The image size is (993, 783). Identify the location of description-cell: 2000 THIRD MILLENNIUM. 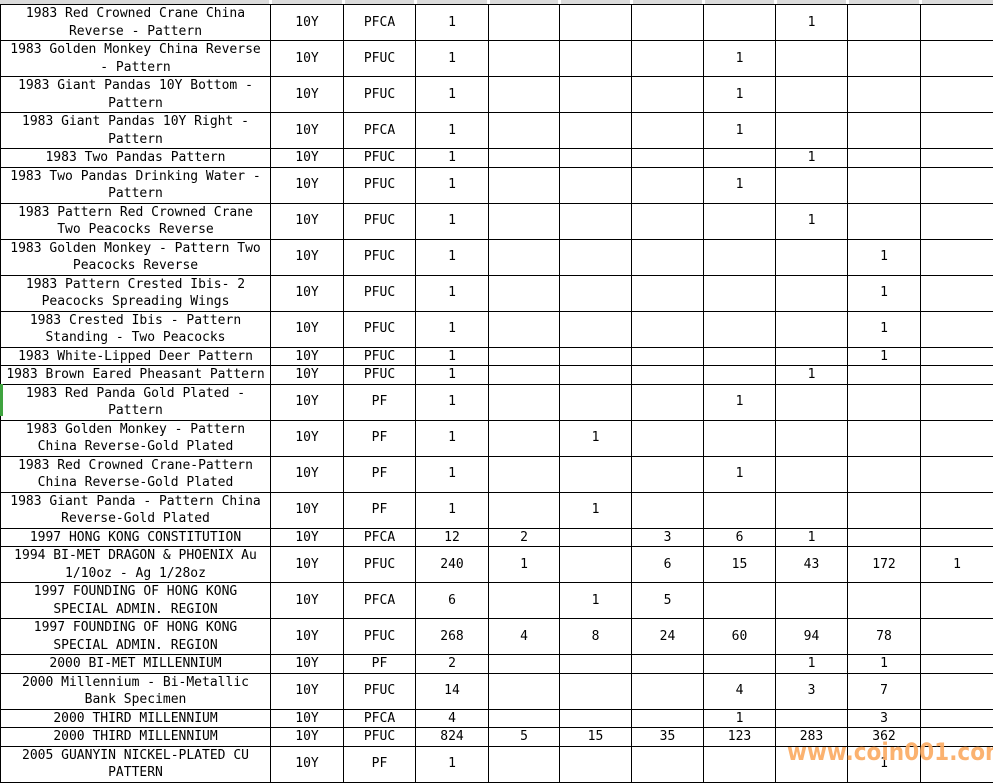
(136, 737).